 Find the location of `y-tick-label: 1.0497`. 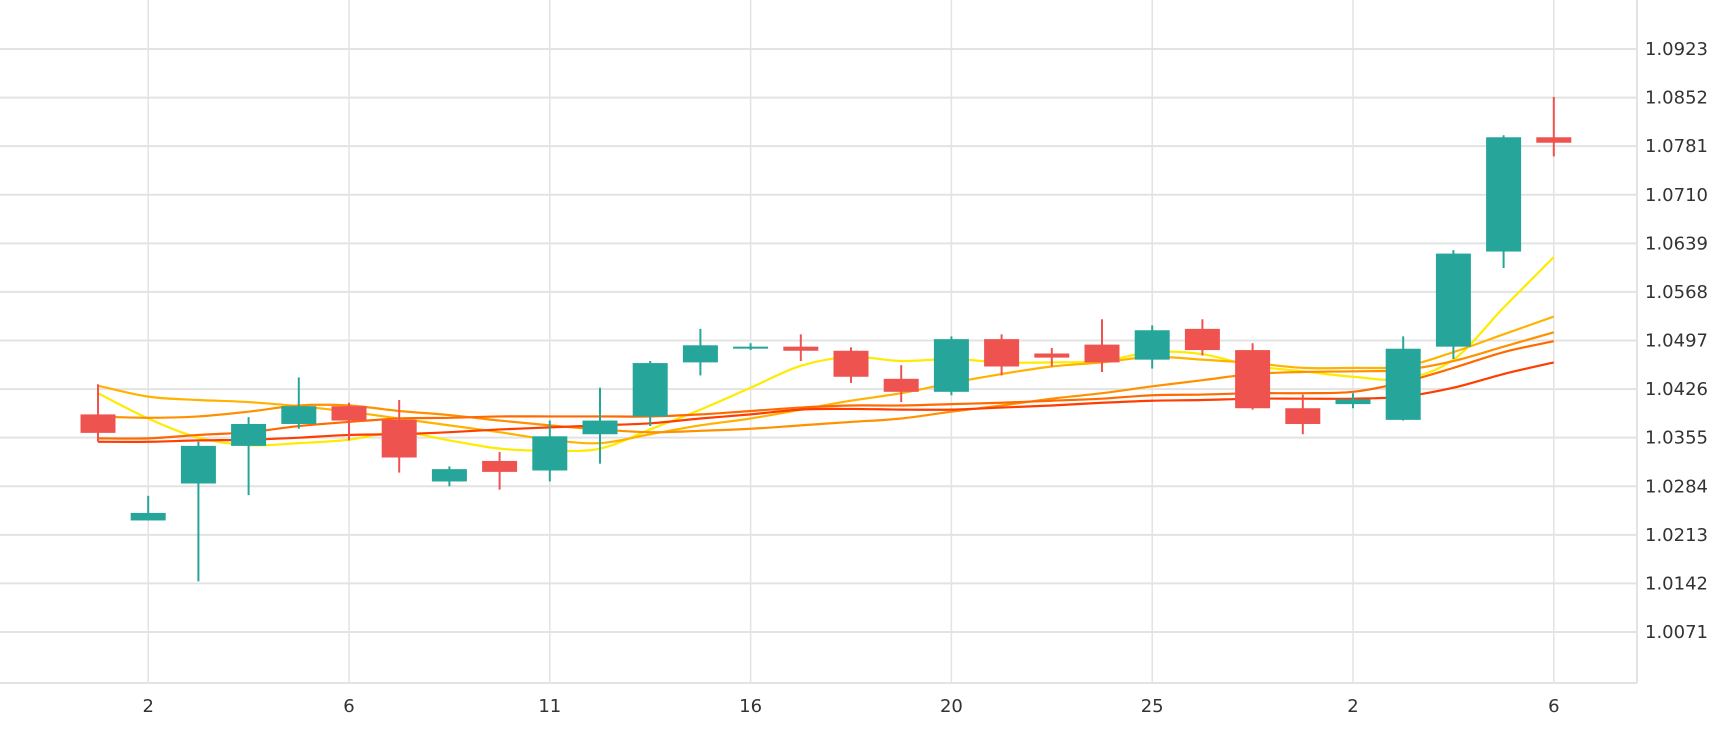

y-tick-label: 1.0497 is located at coordinates (1676, 341).